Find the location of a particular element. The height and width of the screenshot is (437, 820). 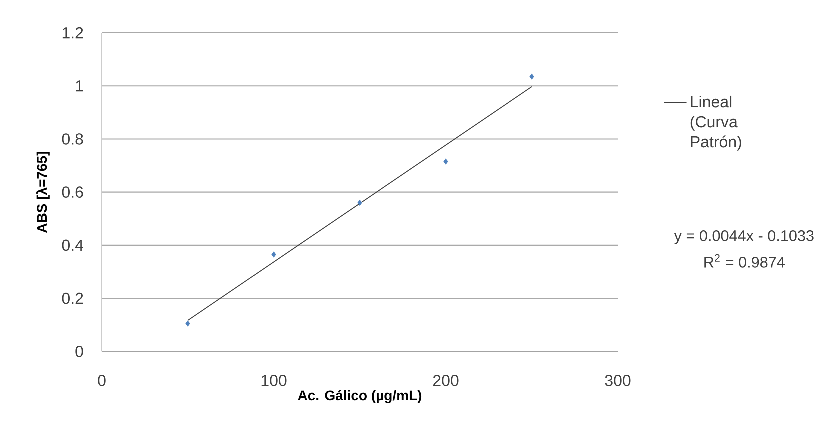

y-tick-label: 0.4 is located at coordinates (73, 246).